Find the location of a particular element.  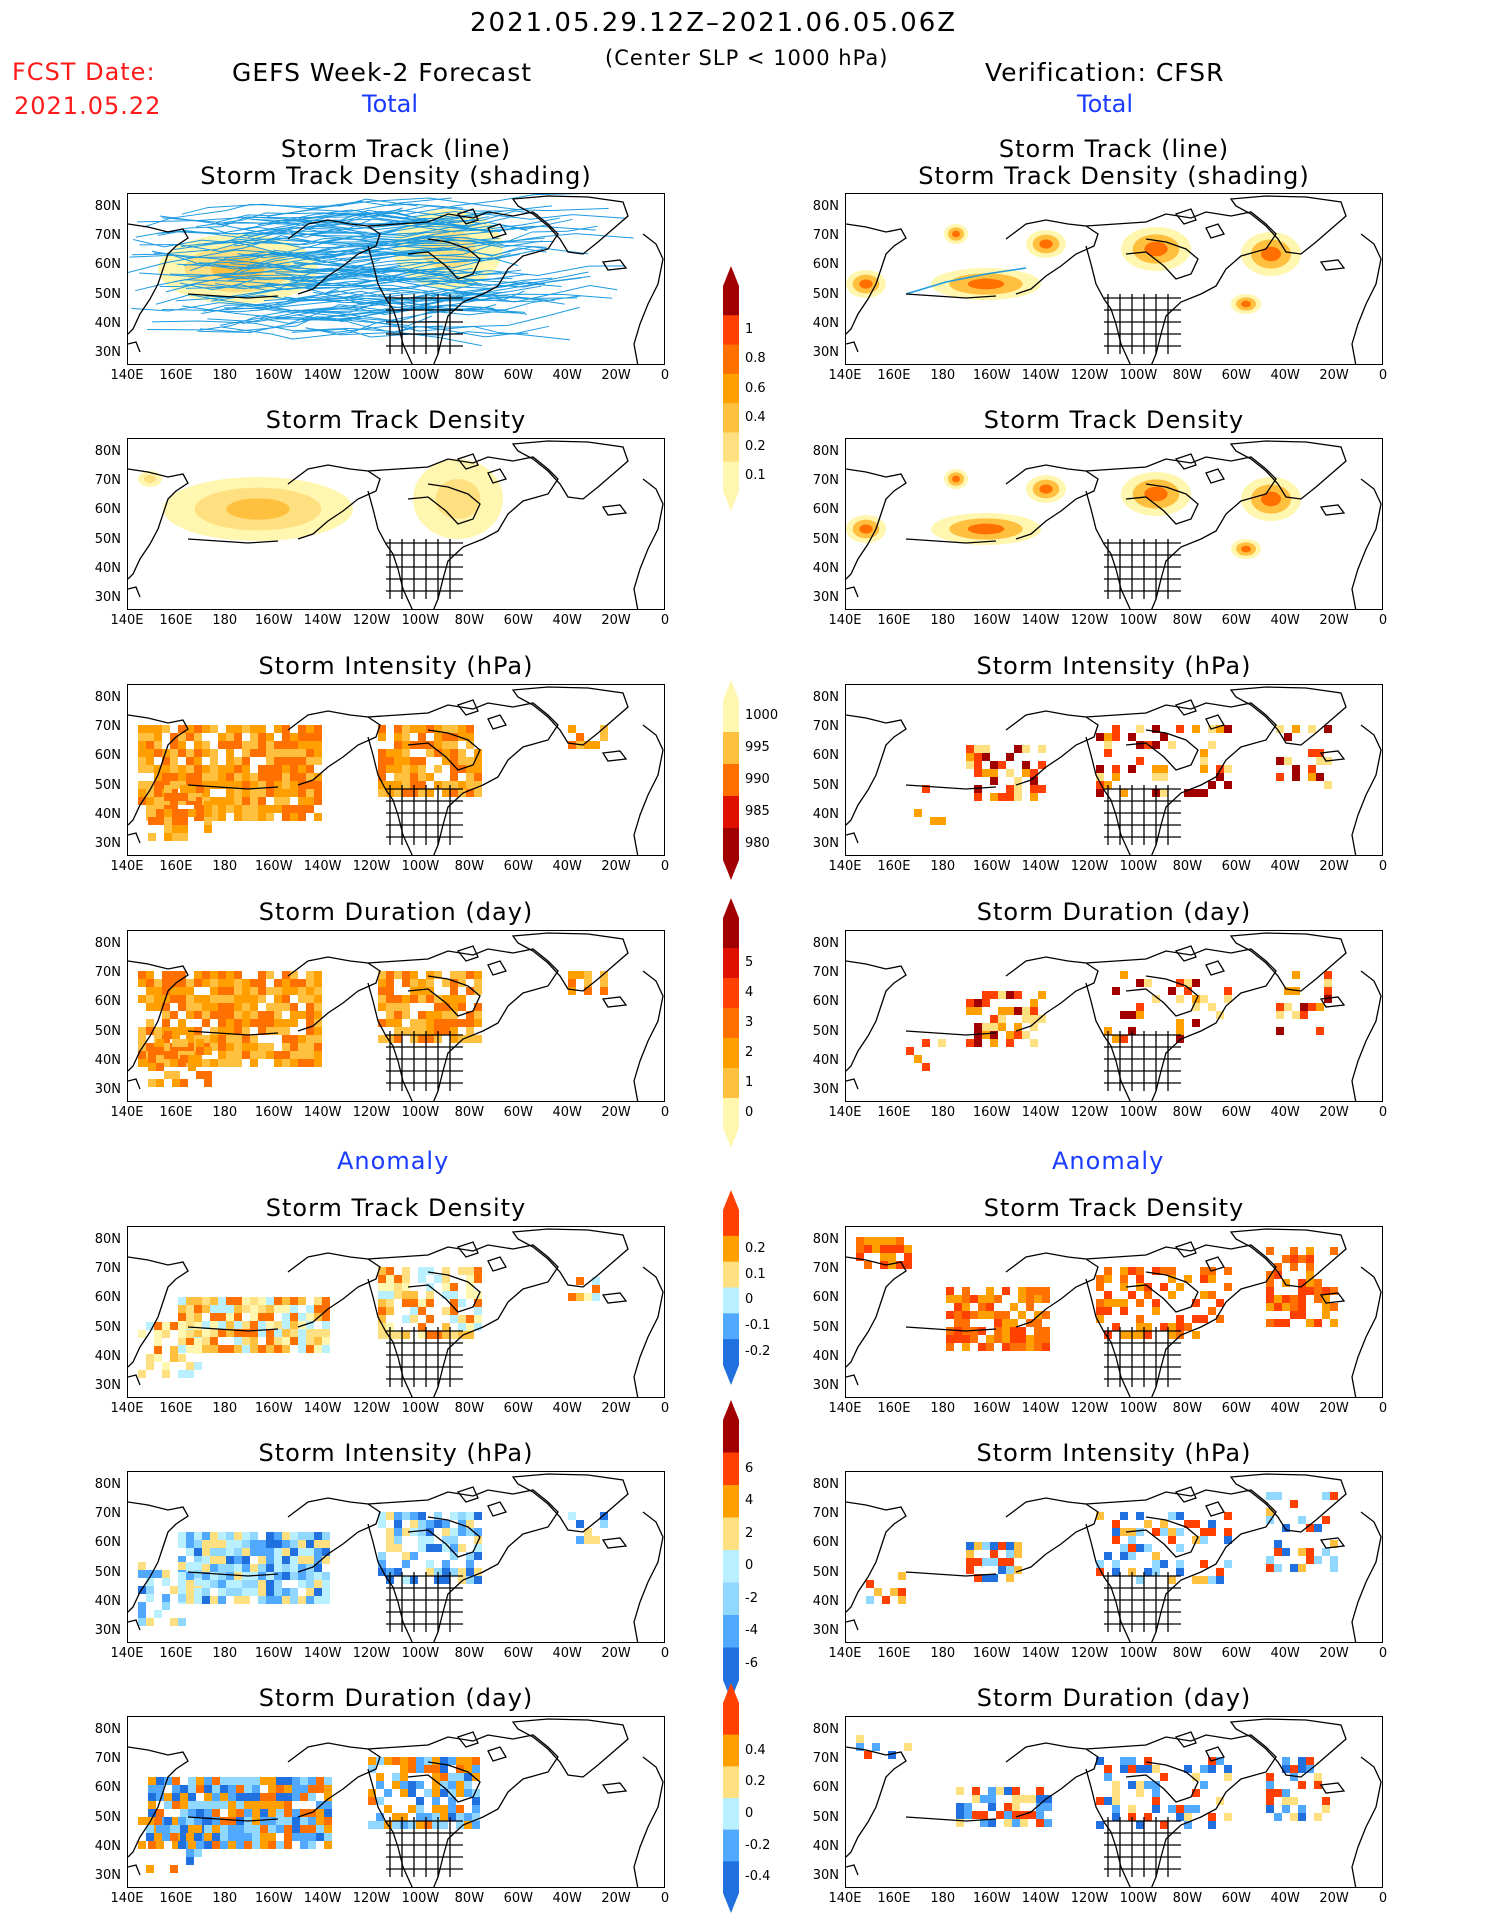

colorbar-tick-label: 990 is located at coordinates (757, 779).